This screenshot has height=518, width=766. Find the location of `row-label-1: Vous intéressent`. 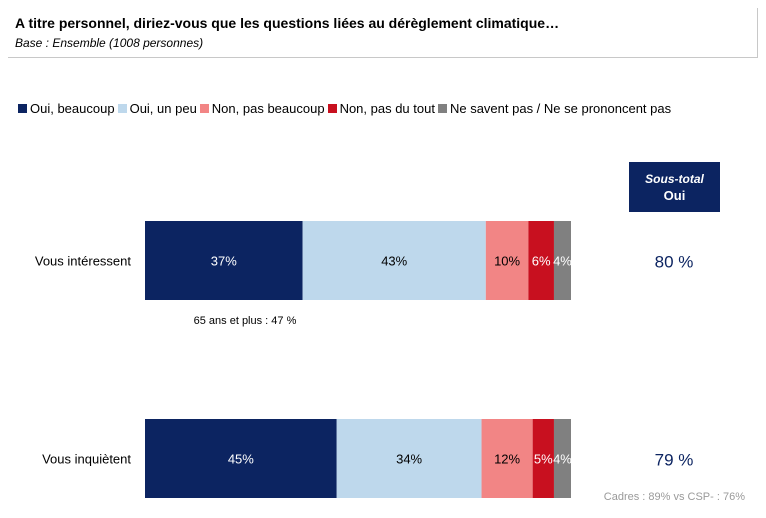

row-label-1: Vous intéressent is located at coordinates (83, 261).